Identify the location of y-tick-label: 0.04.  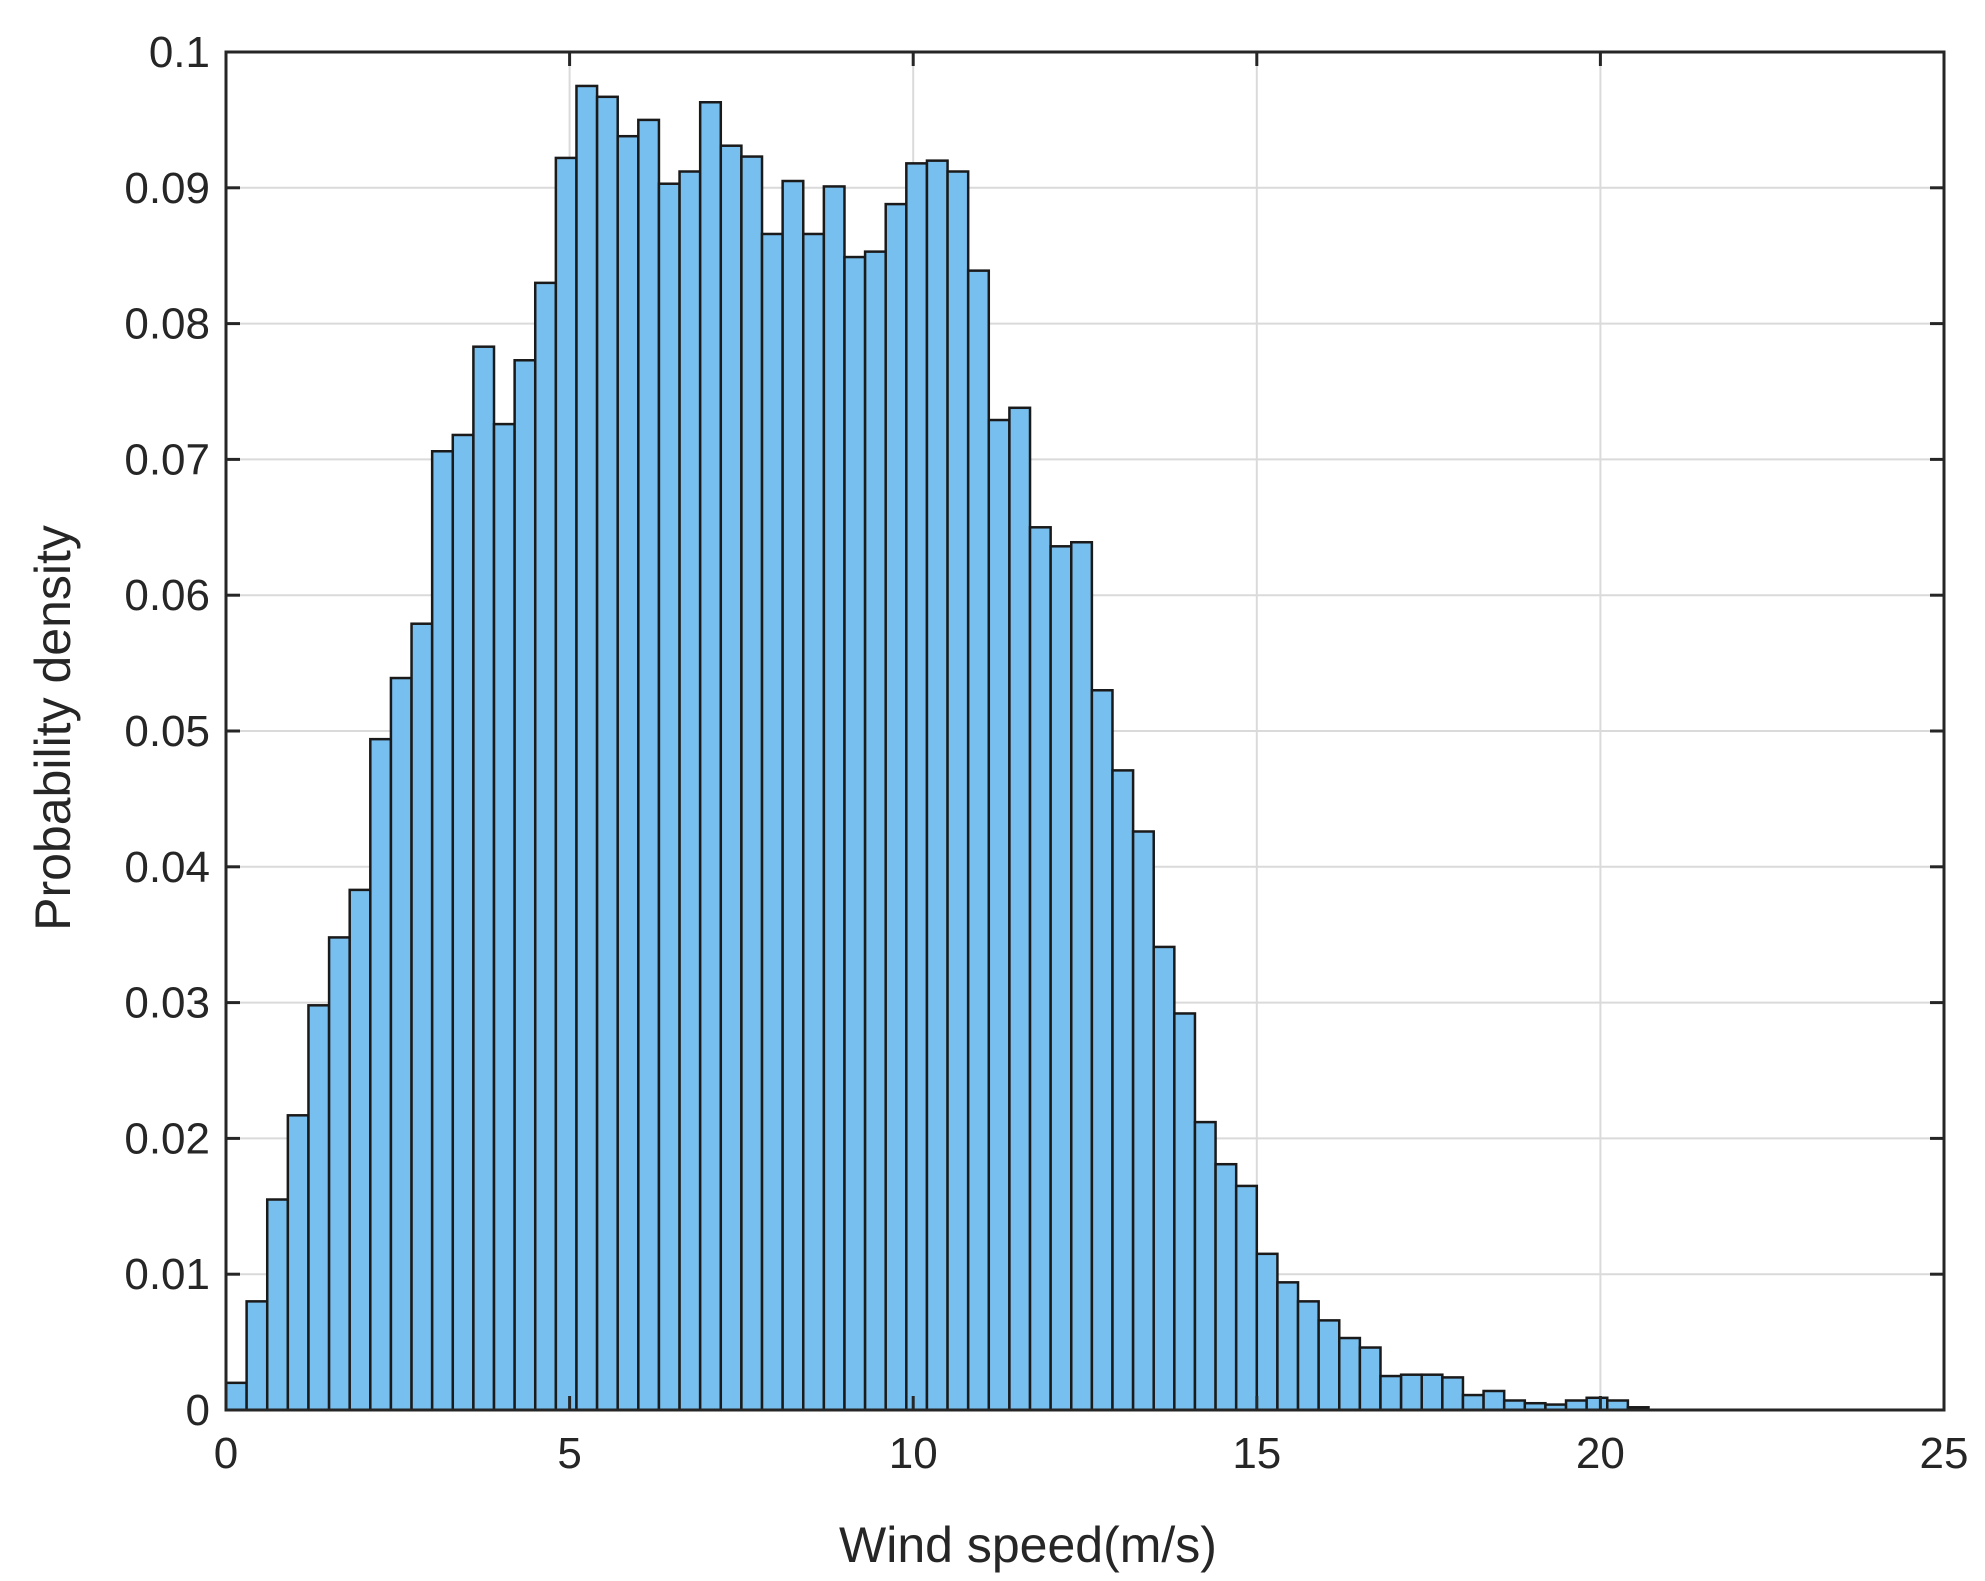
(167, 867).